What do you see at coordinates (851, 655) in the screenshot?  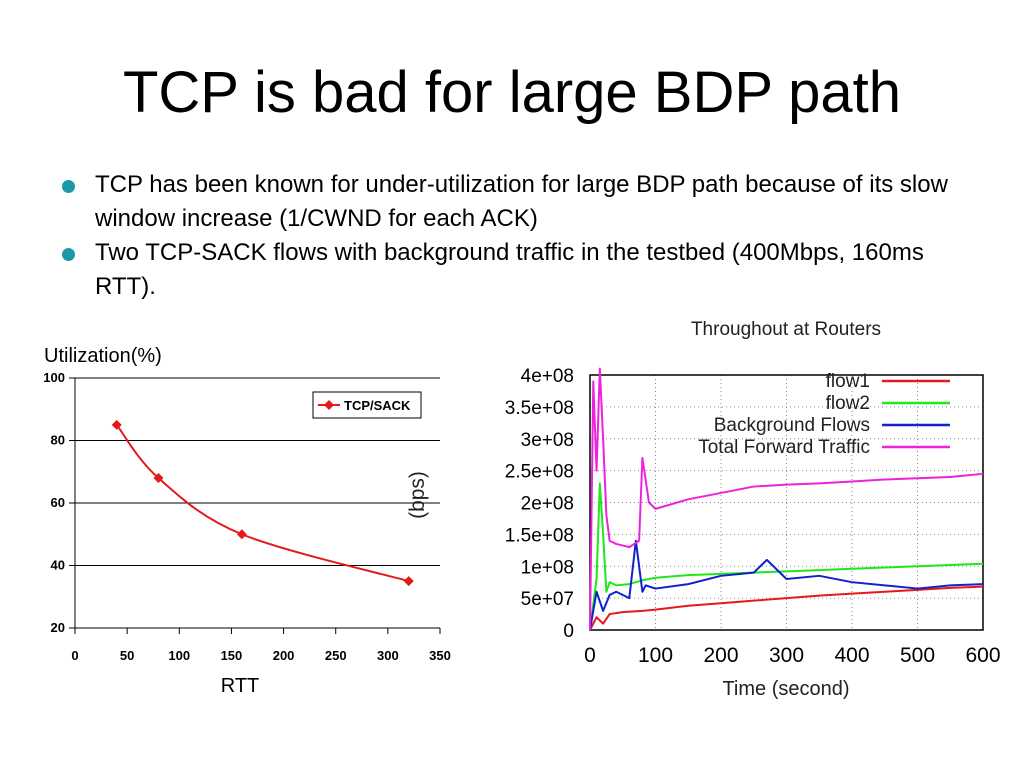 I see `x-tick-label: 400` at bounding box center [851, 655].